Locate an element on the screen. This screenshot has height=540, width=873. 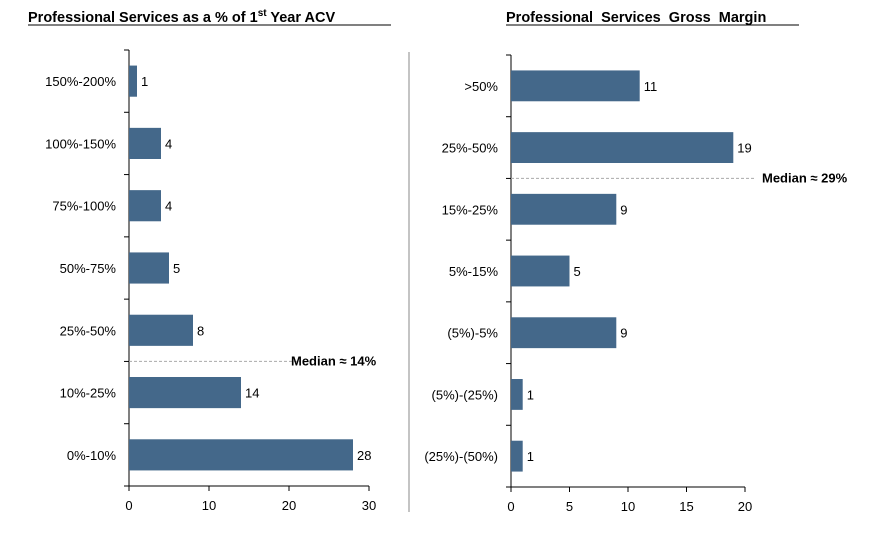
right-data-label: 11 is located at coordinates (651, 86).